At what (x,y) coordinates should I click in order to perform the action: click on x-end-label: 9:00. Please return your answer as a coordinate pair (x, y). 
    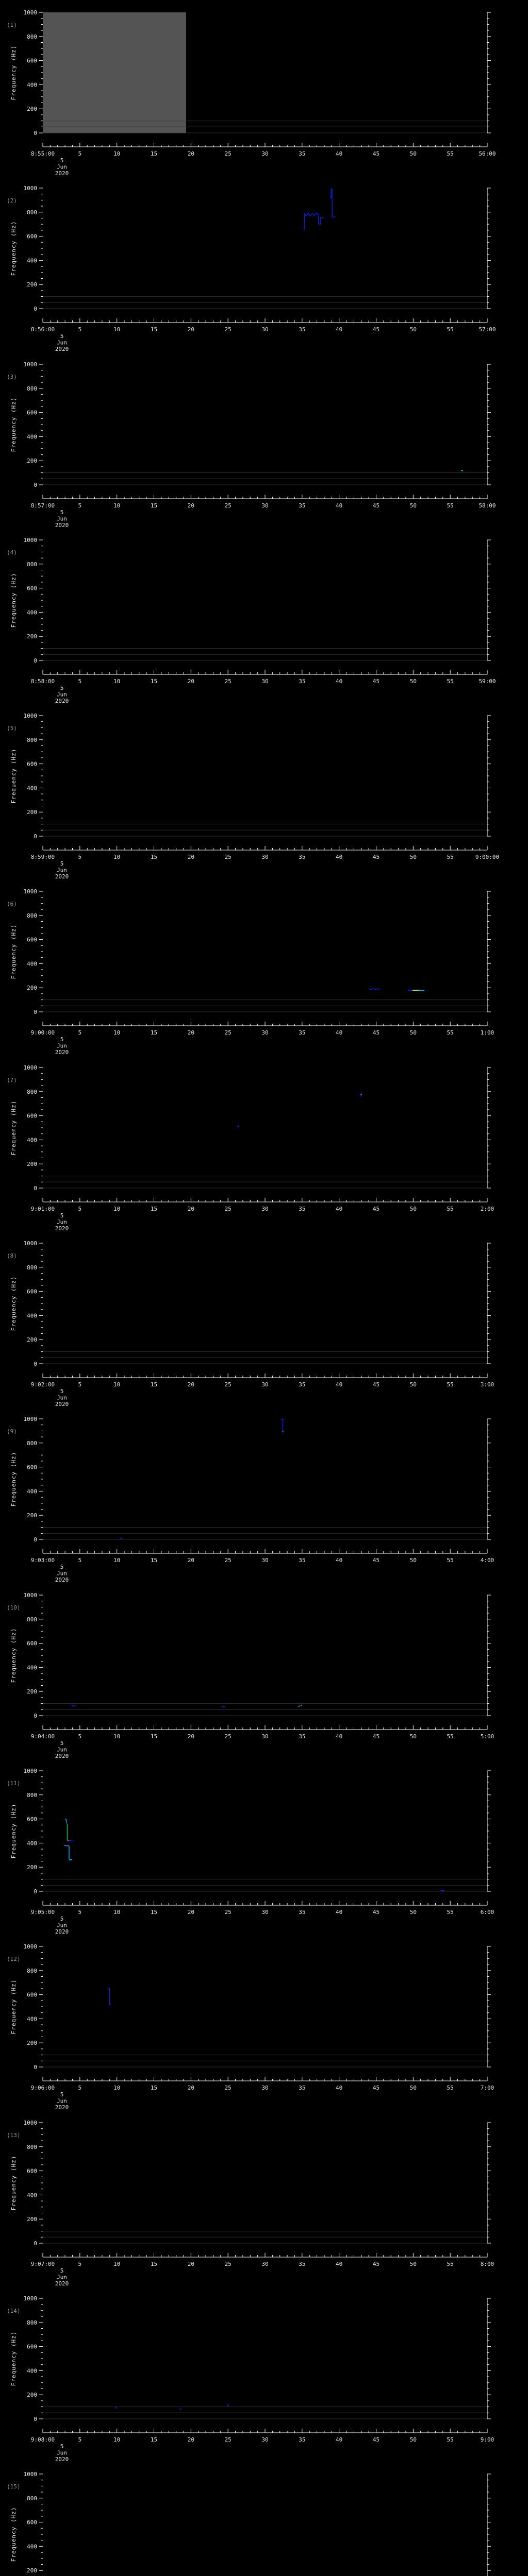
    Looking at the image, I should click on (487, 2439).